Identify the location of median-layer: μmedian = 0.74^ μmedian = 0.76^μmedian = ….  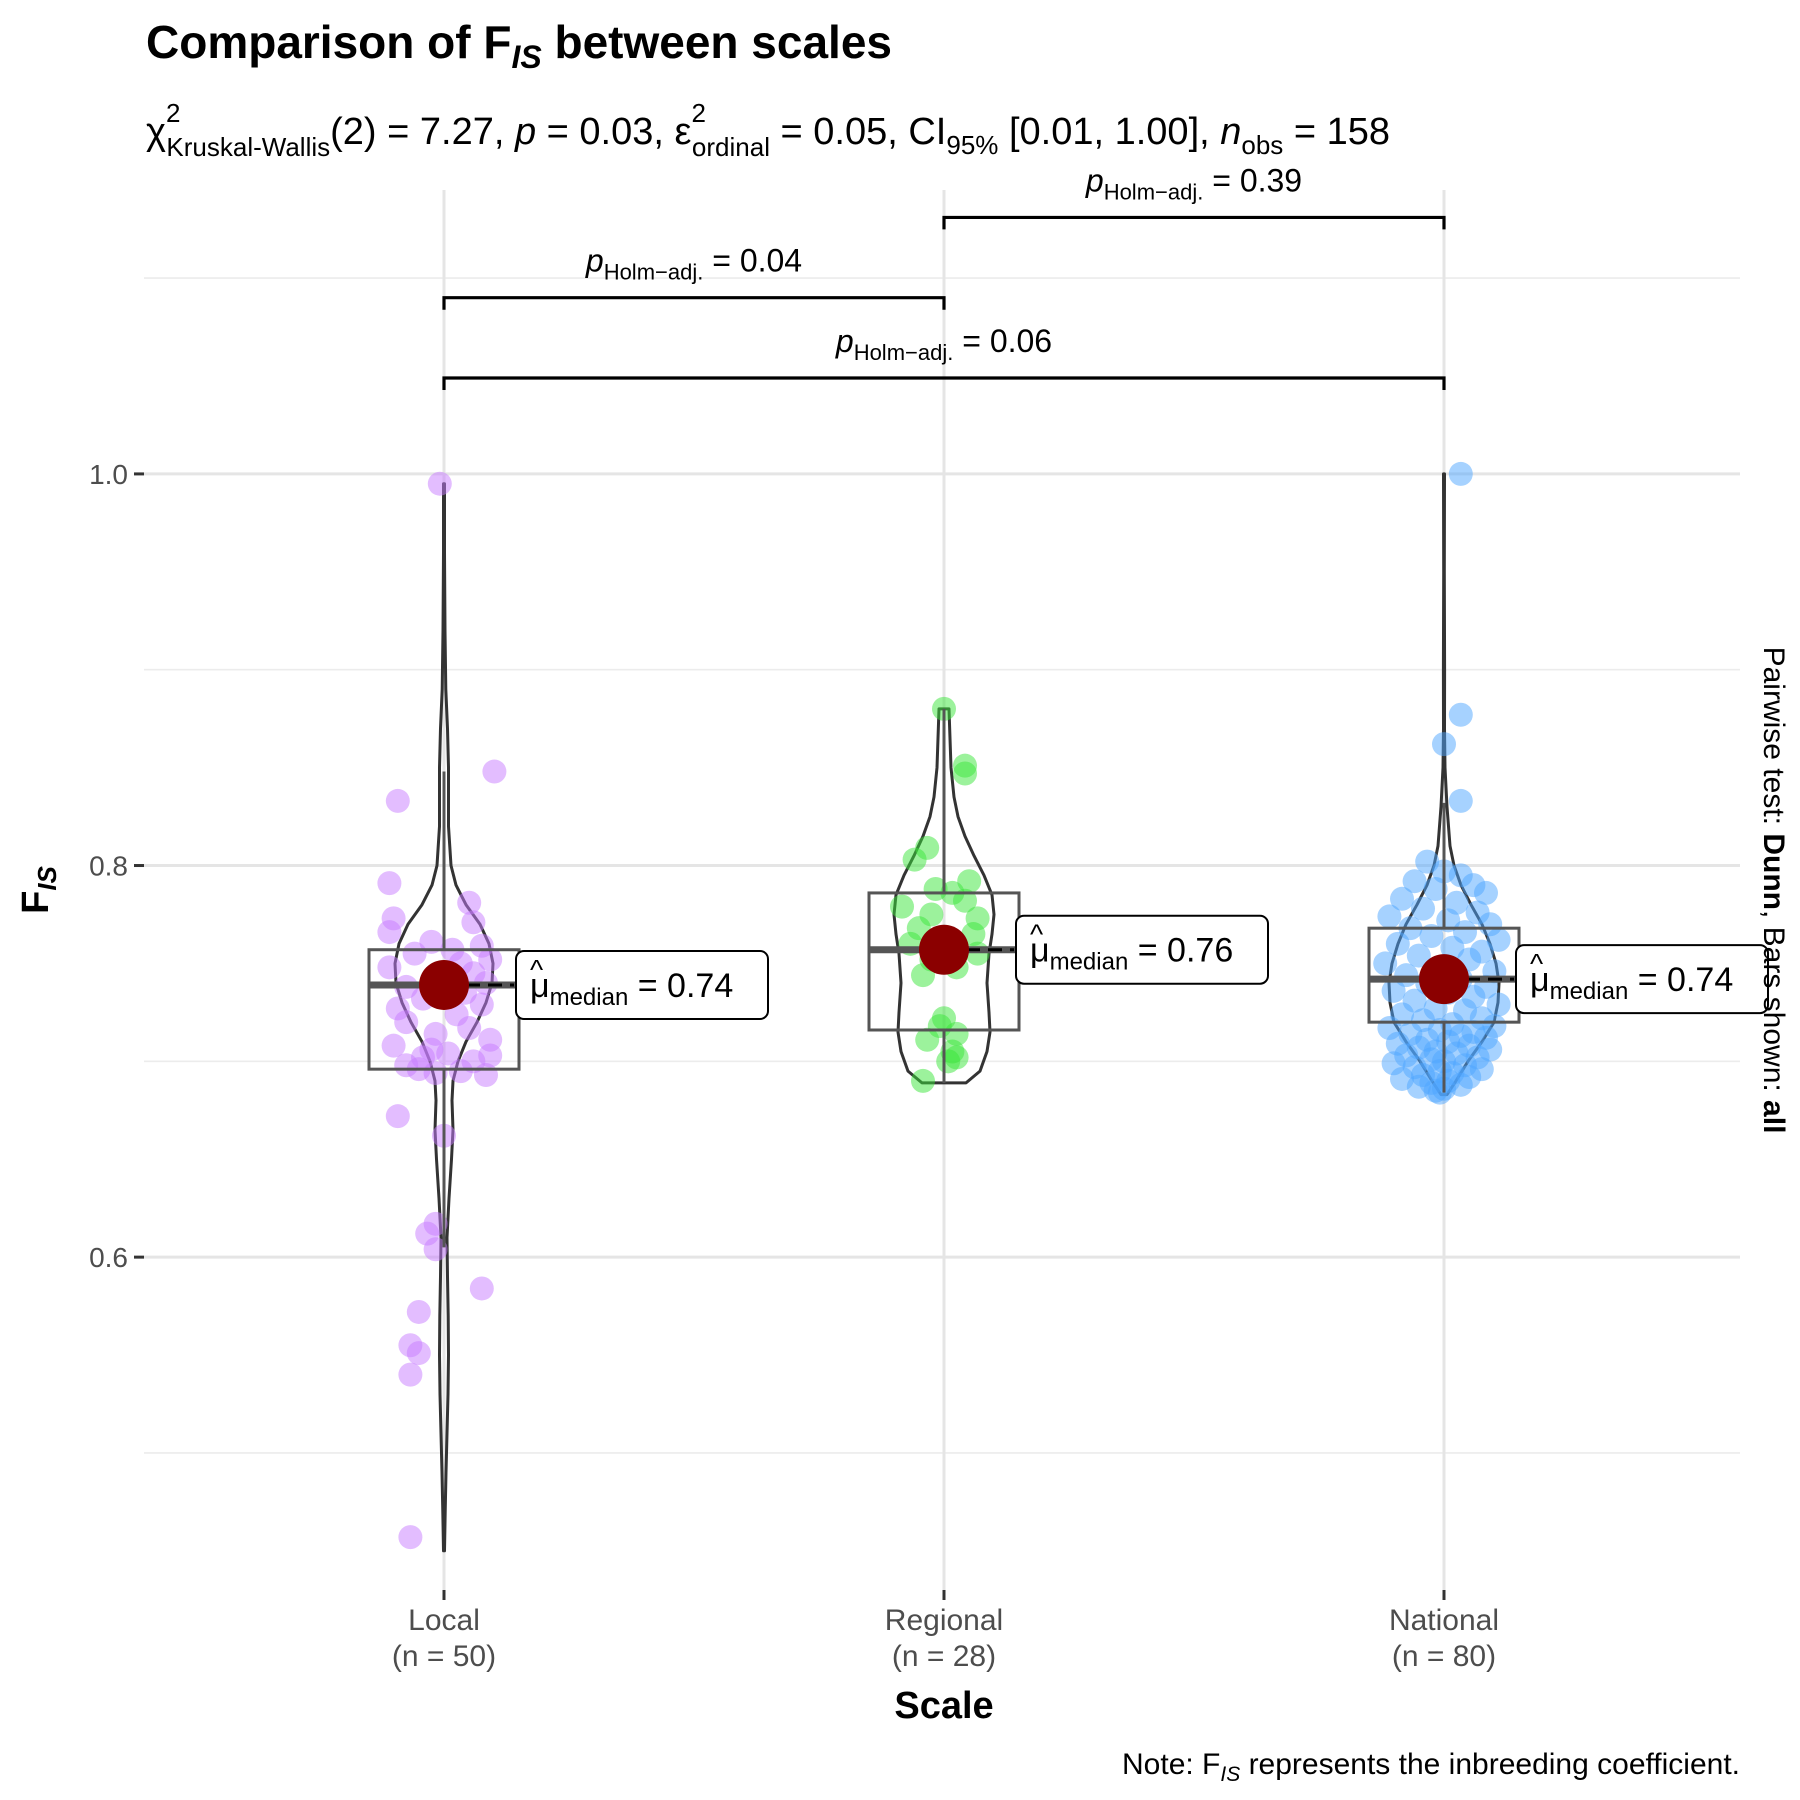
(1094, 967).